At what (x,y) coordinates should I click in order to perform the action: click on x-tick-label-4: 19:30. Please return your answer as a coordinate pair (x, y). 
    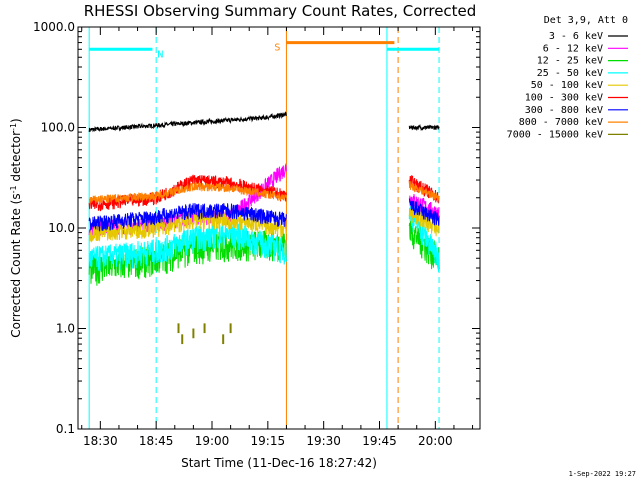
    Looking at the image, I should click on (323, 441).